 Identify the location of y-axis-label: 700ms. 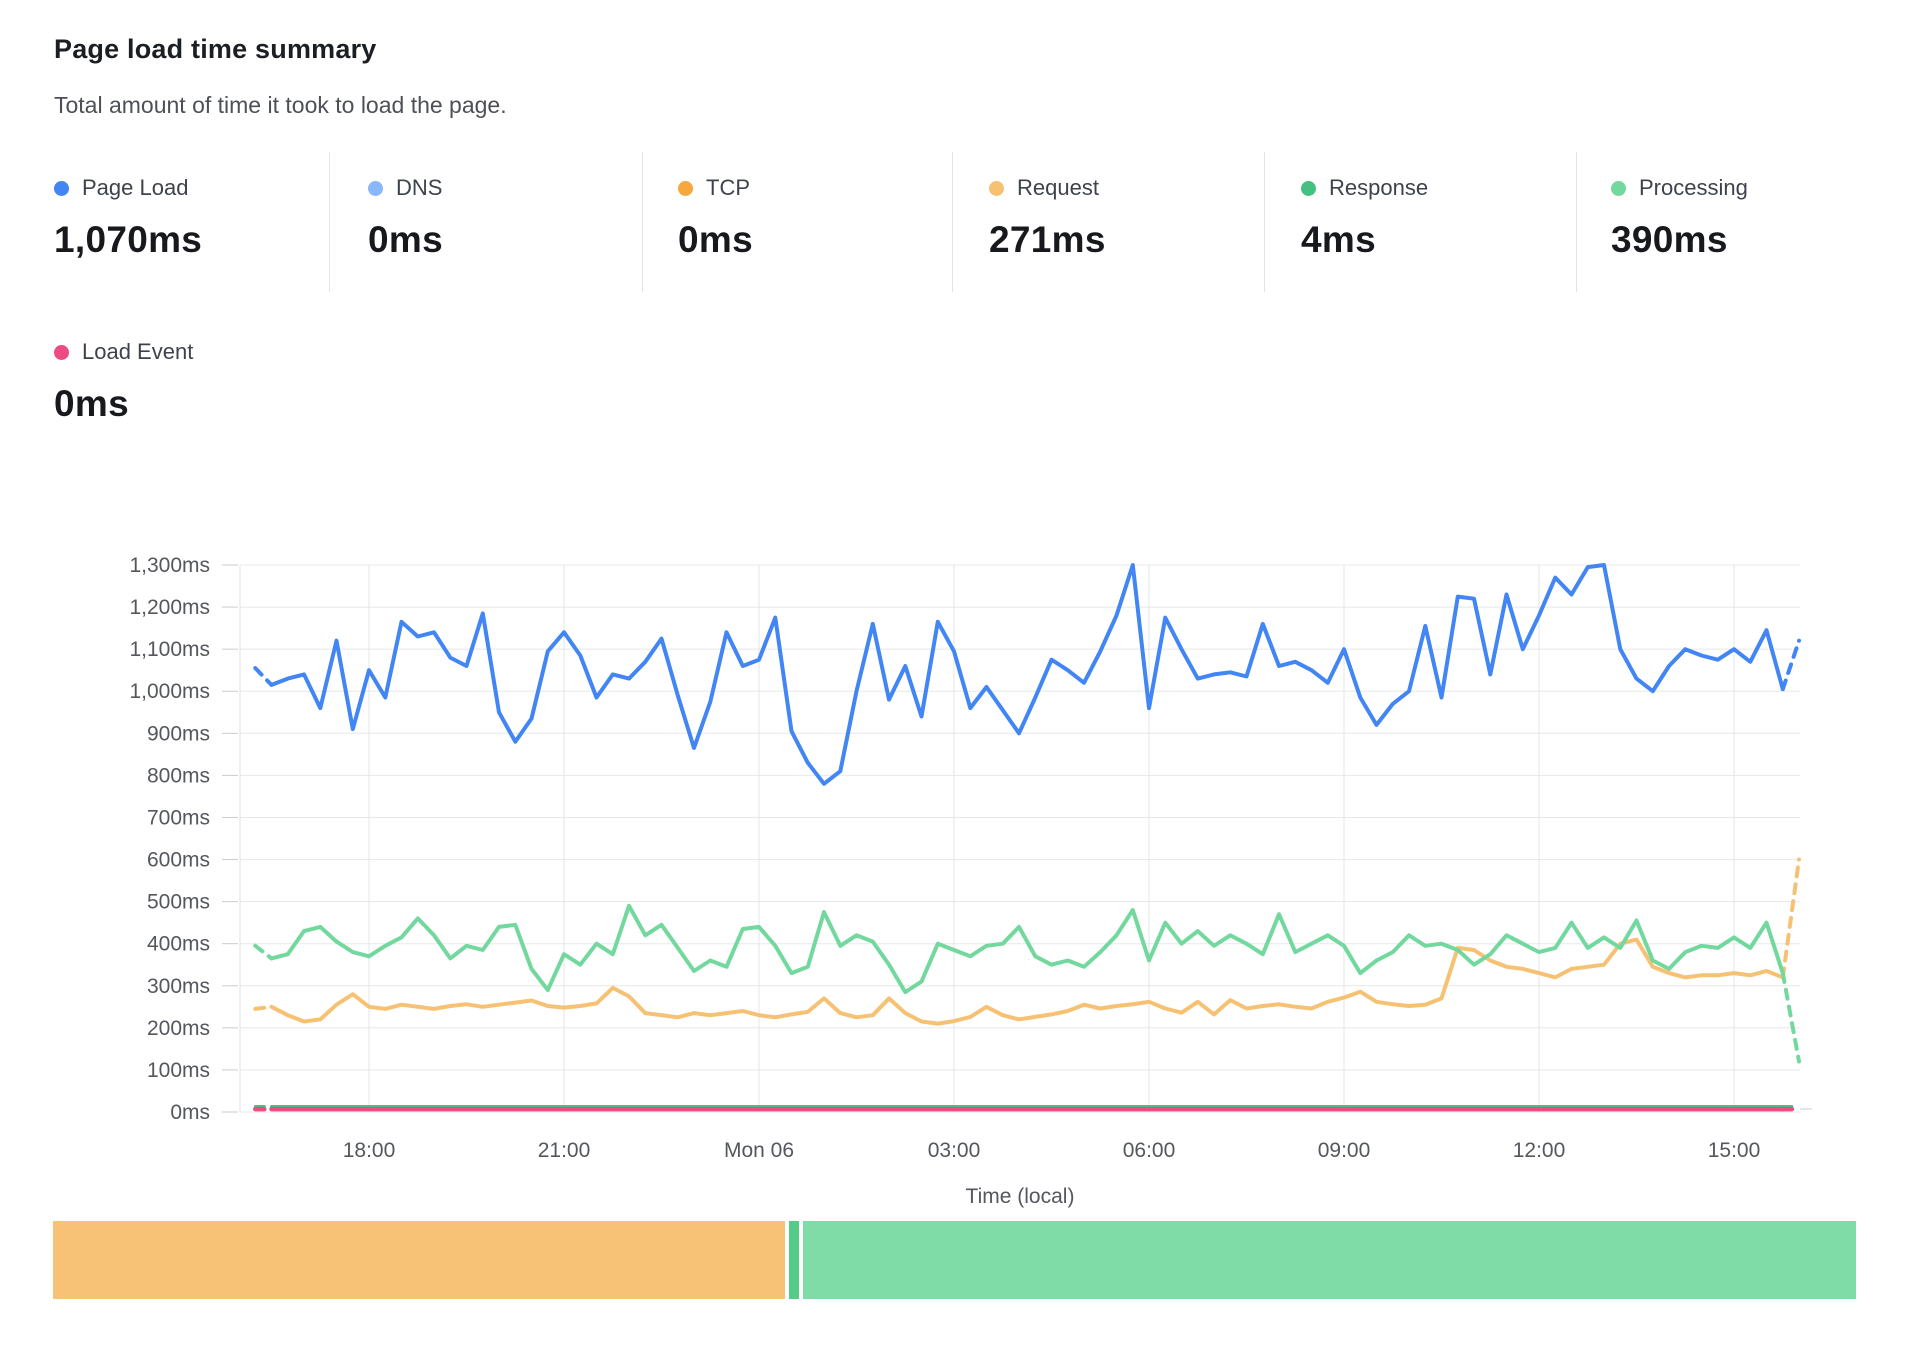
(178, 817).